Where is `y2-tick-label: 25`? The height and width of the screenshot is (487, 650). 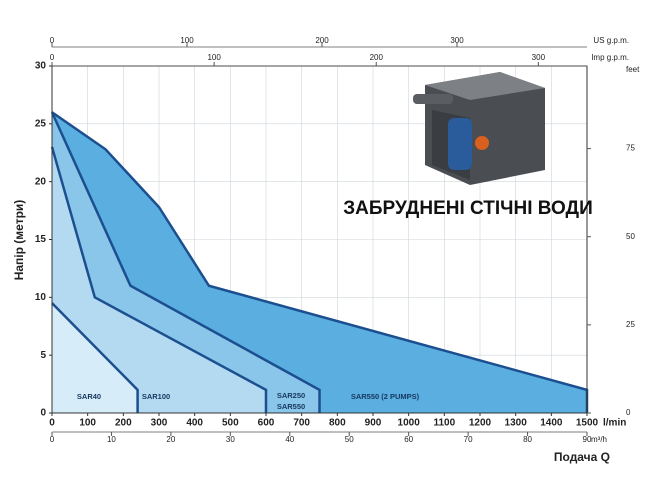
y2-tick-label: 25 is located at coordinates (630, 324).